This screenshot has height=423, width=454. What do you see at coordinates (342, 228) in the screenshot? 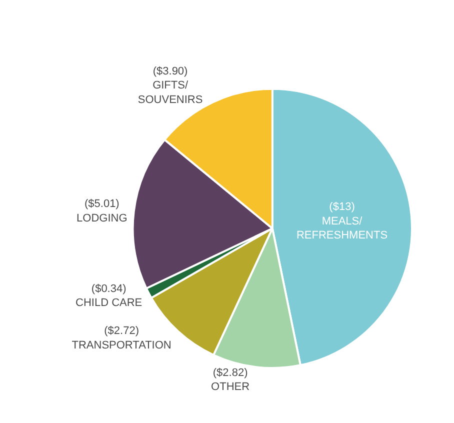
I see `slice-label: MEALS/ REFRESHMENTS` at bounding box center [342, 228].